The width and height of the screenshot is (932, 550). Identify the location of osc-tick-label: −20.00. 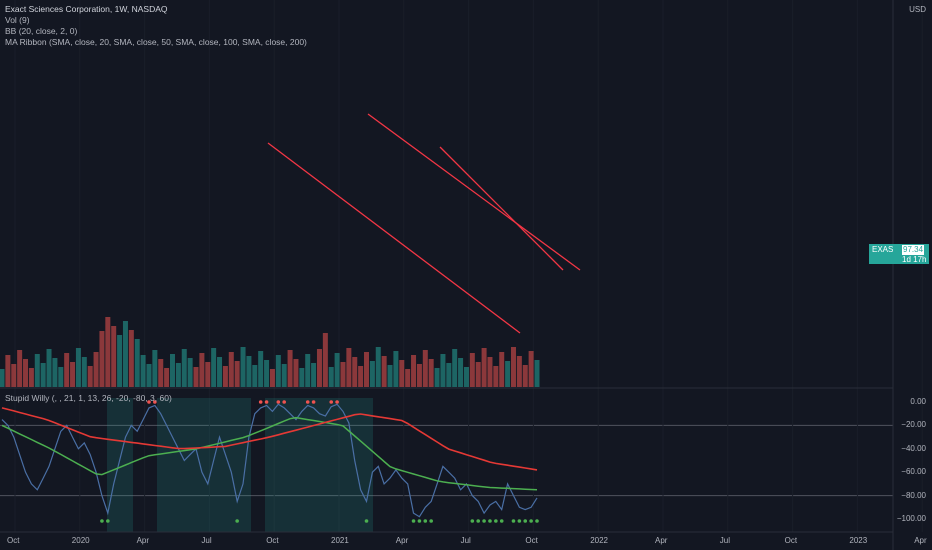
(913, 425).